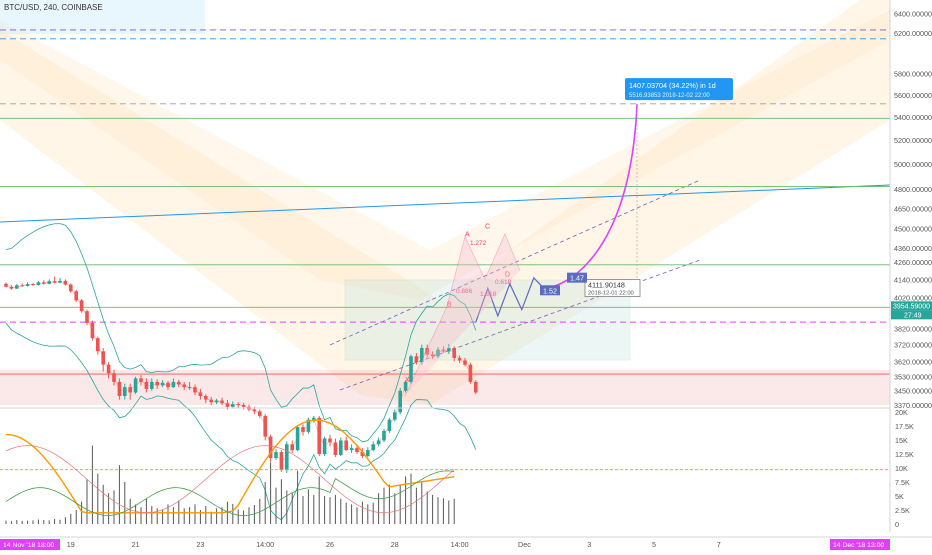 The height and width of the screenshot is (555, 932). Describe the element at coordinates (913, 189) in the screenshot. I see `price-tick-label: 4800.000000` at that location.